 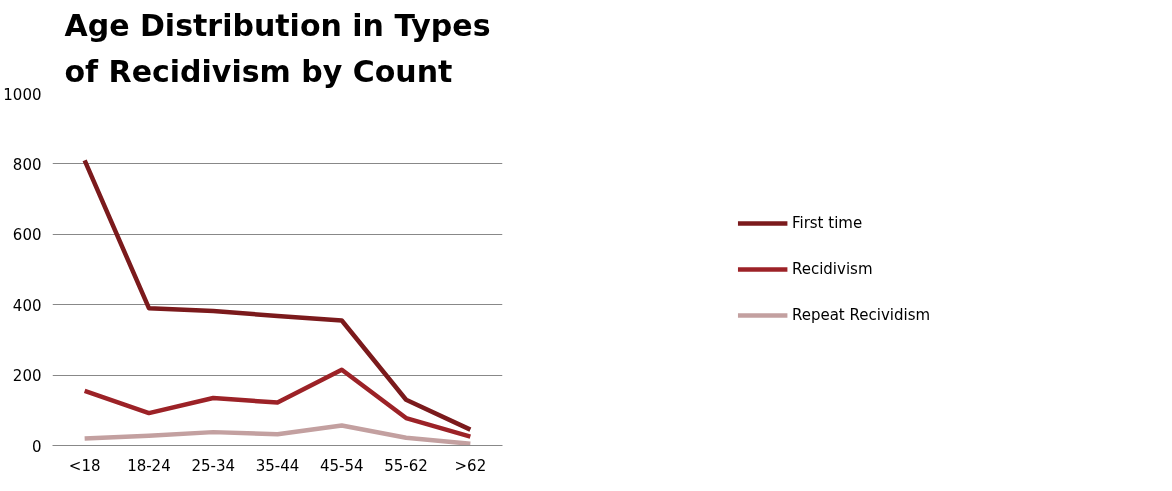 I want to click on y-tick-label: 400, so click(x=27, y=305).